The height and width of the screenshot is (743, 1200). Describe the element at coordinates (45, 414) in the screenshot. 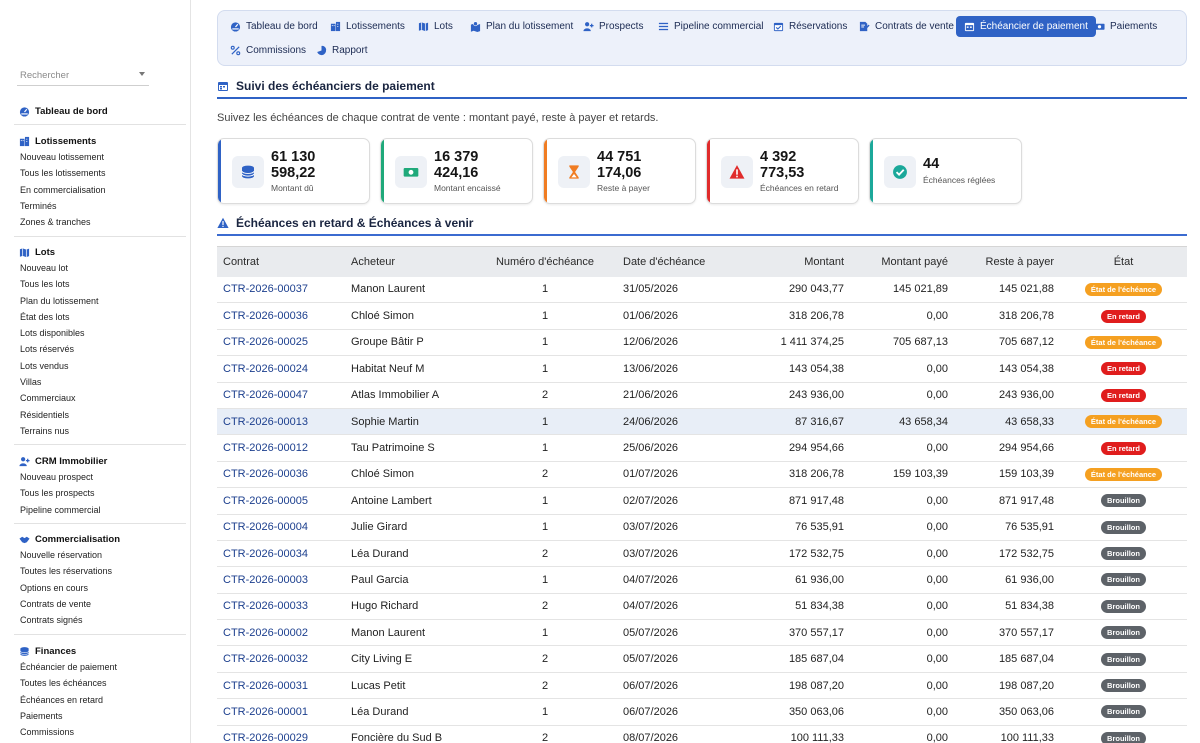

I see `sidebar-item: Résidentiels` at that location.